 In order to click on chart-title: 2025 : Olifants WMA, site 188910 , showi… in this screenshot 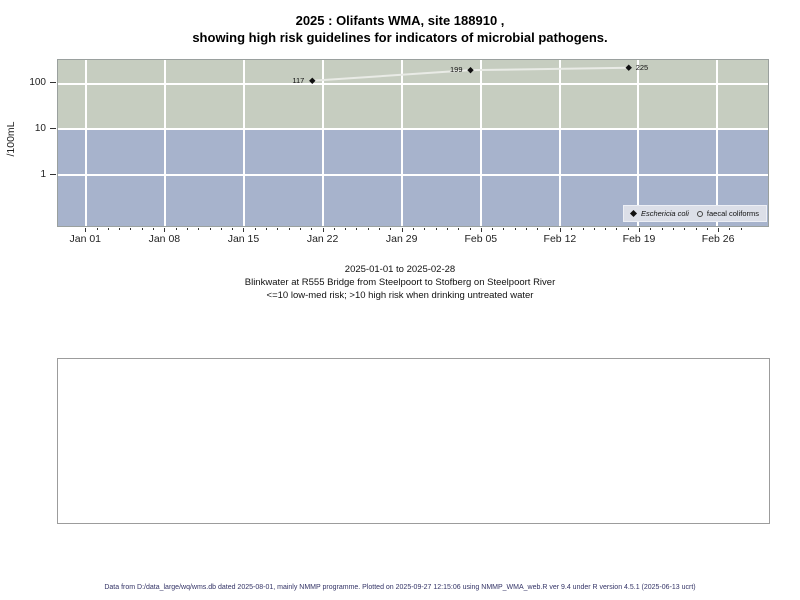, I will do `click(400, 29)`.